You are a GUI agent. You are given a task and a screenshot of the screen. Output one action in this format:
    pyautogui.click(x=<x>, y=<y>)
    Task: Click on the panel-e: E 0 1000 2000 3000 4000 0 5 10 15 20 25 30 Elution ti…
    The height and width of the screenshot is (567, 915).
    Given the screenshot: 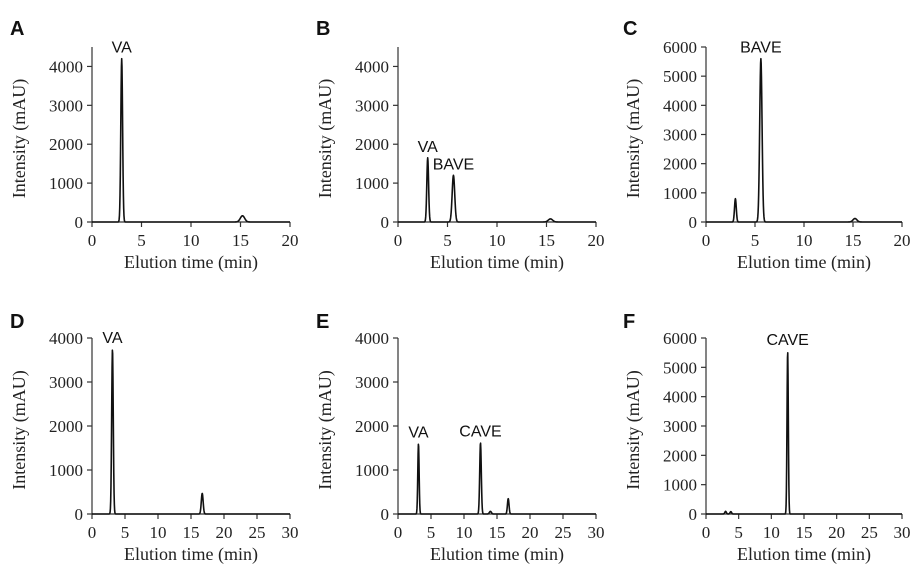 What is the action you would take?
    pyautogui.click(x=460, y=438)
    